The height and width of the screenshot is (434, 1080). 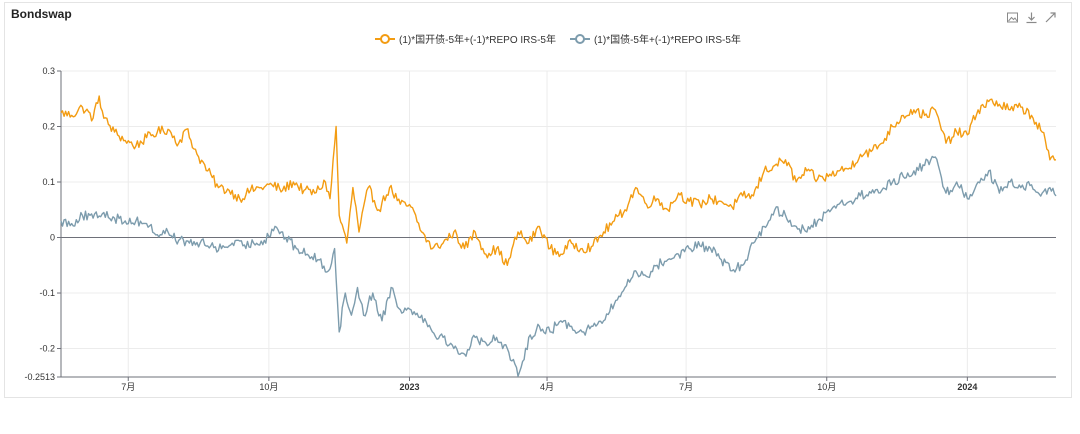 I want to click on legend-circle-gov, so click(x=579, y=38).